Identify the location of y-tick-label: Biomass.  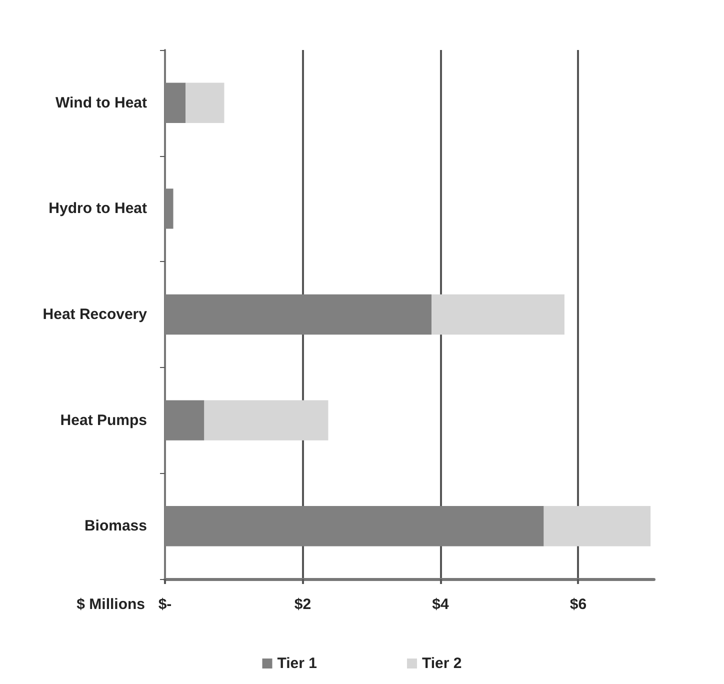
(115, 526).